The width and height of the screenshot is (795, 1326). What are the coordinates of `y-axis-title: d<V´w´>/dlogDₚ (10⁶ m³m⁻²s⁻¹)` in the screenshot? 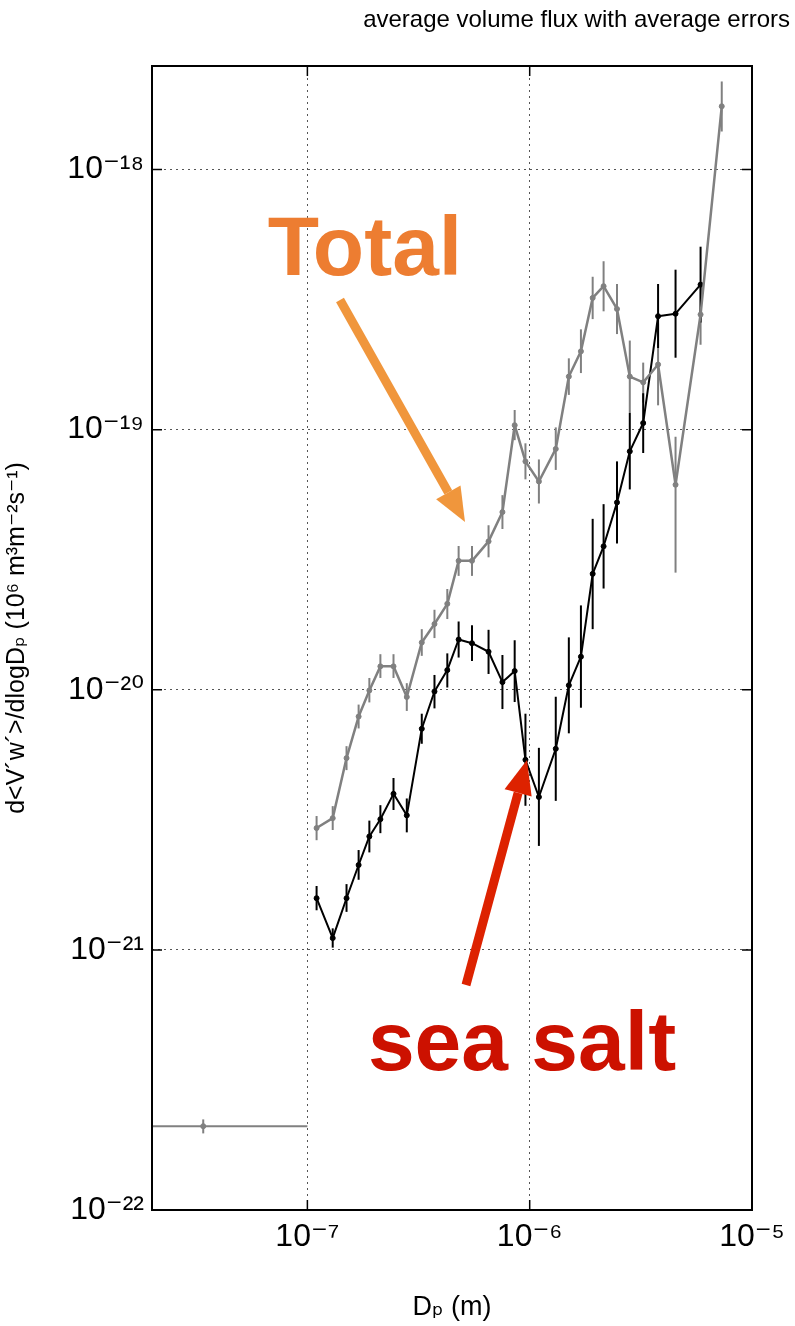 It's located at (14, 638).